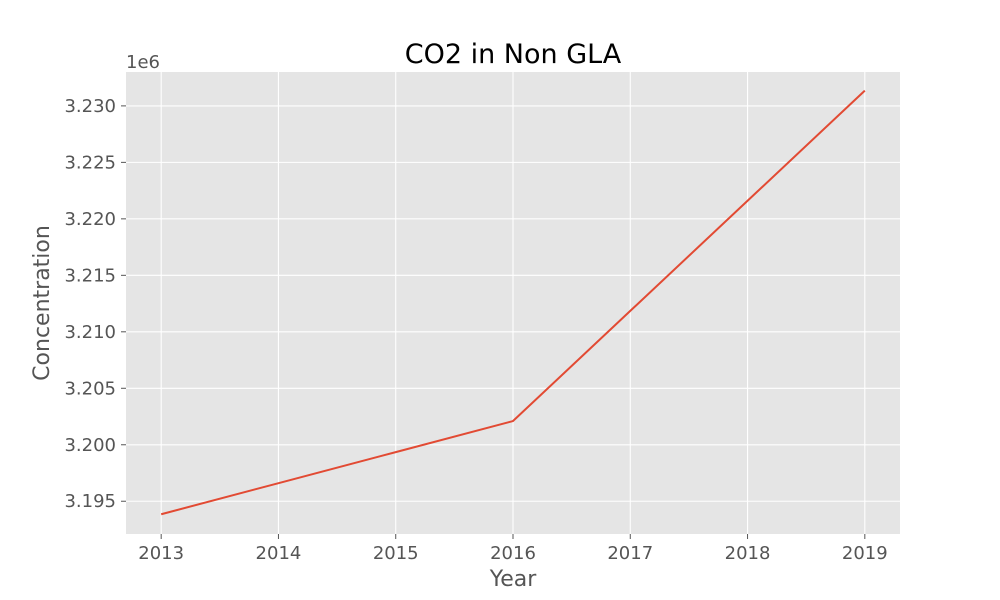  Describe the element at coordinates (90, 445) in the screenshot. I see `y-tick-label: 3.200` at that location.